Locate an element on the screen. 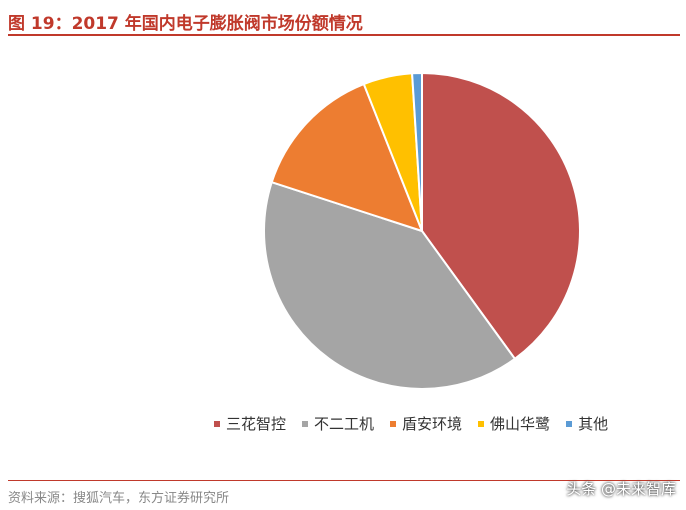  watermark: 头条 @未来智库 is located at coordinates (621, 489).